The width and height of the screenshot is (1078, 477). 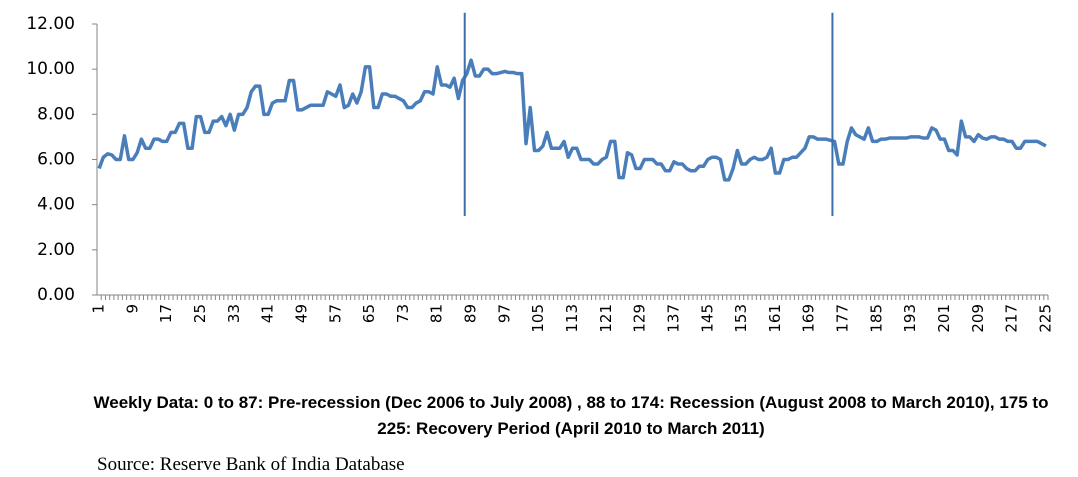 I want to click on x-tick-label: 49, so click(x=301, y=313).